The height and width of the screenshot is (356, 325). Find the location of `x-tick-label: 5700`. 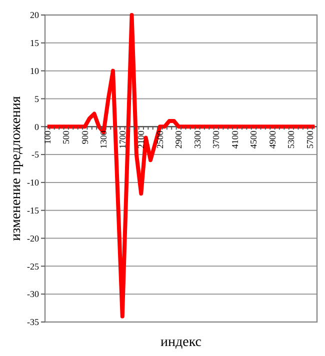

x-tick-label: 5700 is located at coordinates (309, 139).